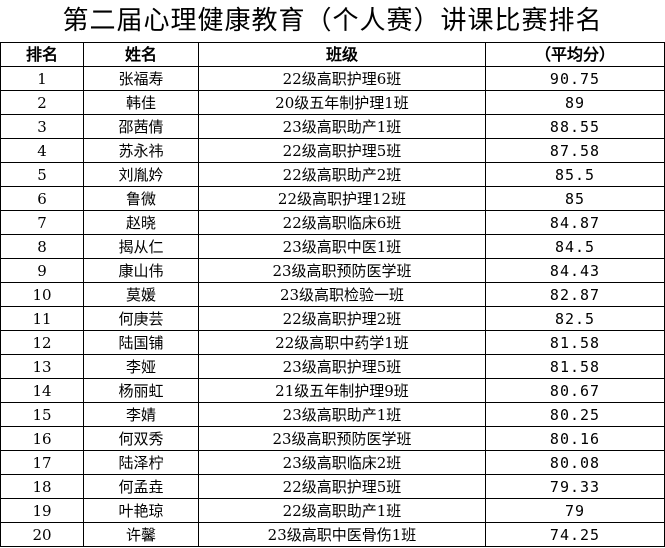  What do you see at coordinates (141, 126) in the screenshot?
I see `name-cell: 邵茜倩` at bounding box center [141, 126].